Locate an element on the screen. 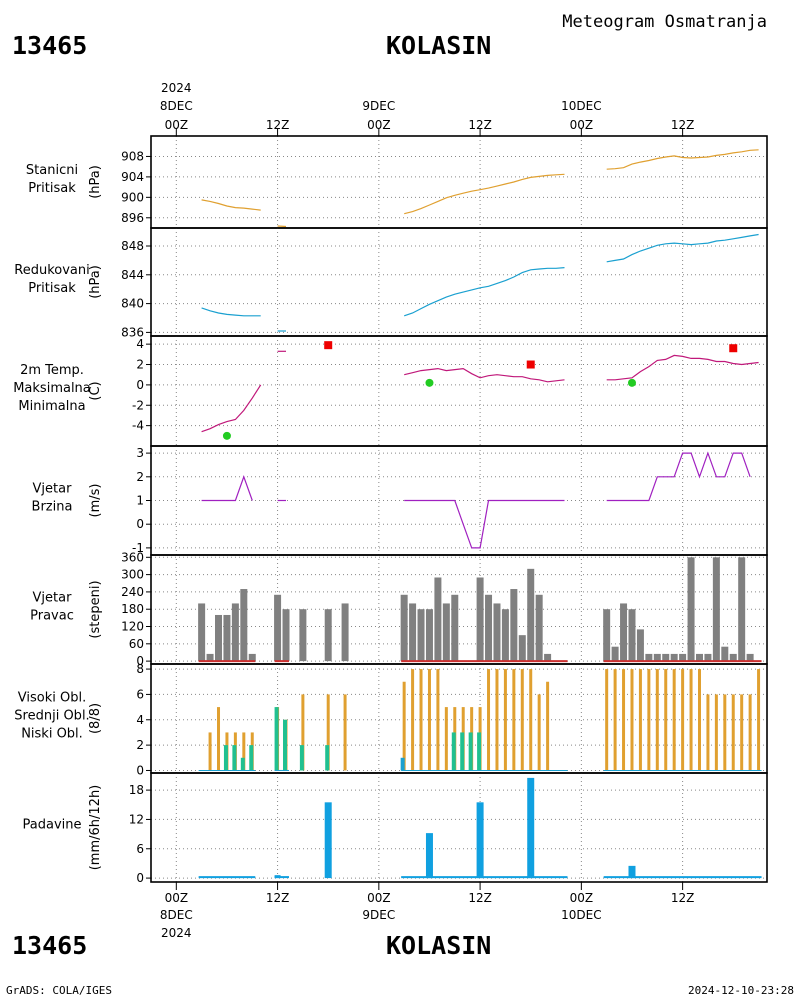  panel-label: Pritisak is located at coordinates (52, 188).